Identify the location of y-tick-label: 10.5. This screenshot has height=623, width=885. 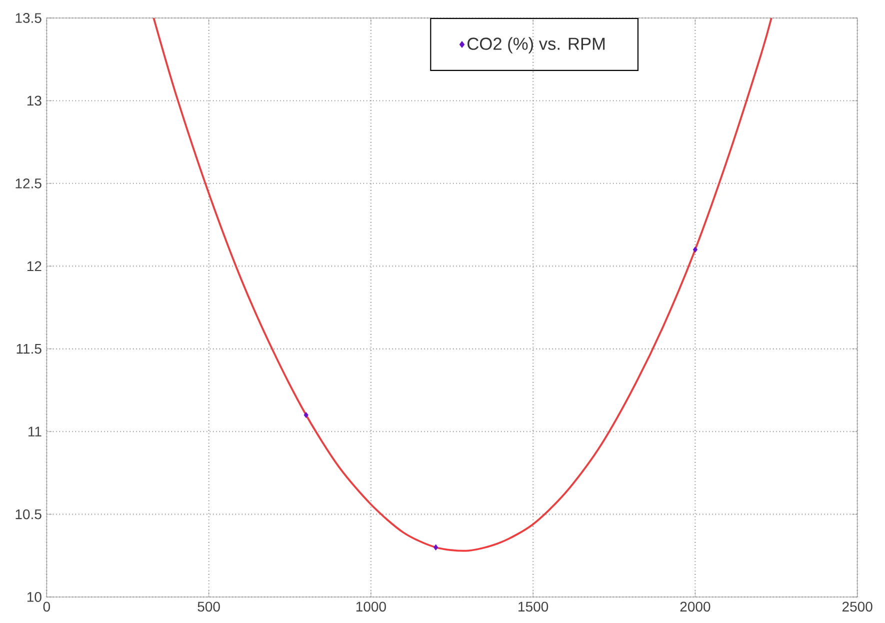
(29, 514).